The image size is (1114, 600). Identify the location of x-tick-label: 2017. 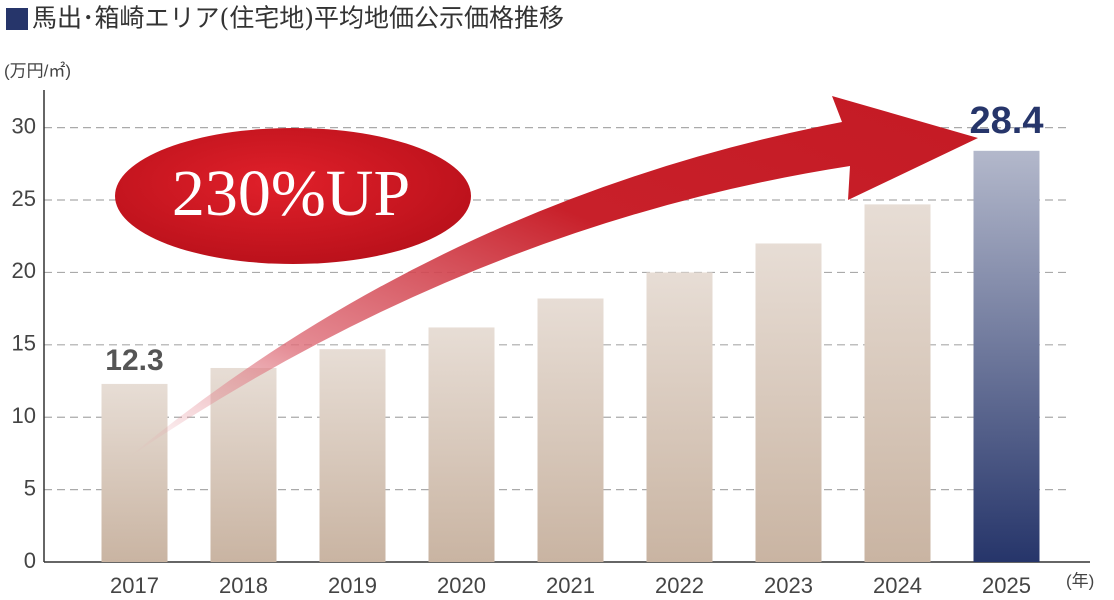
(134, 585).